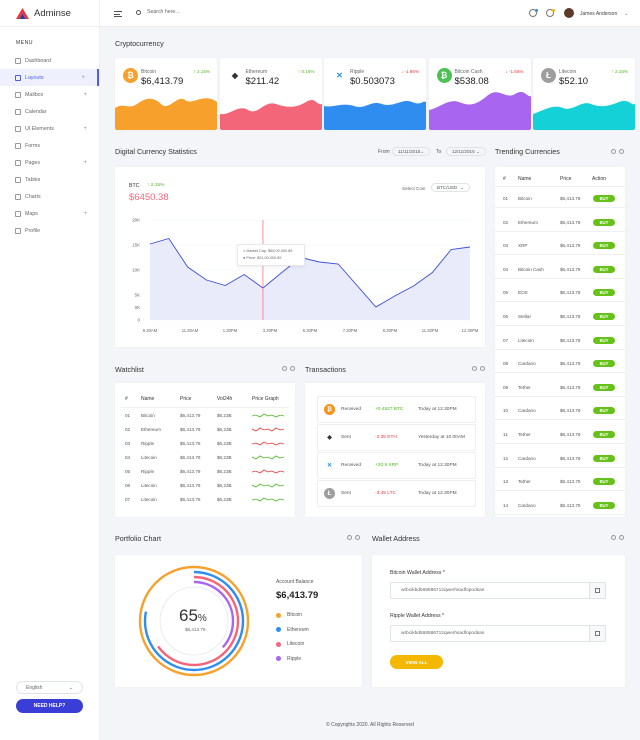 This screenshot has width=640, height=740. I want to click on transaction-amount: +0.4527 BTC, so click(389, 409).